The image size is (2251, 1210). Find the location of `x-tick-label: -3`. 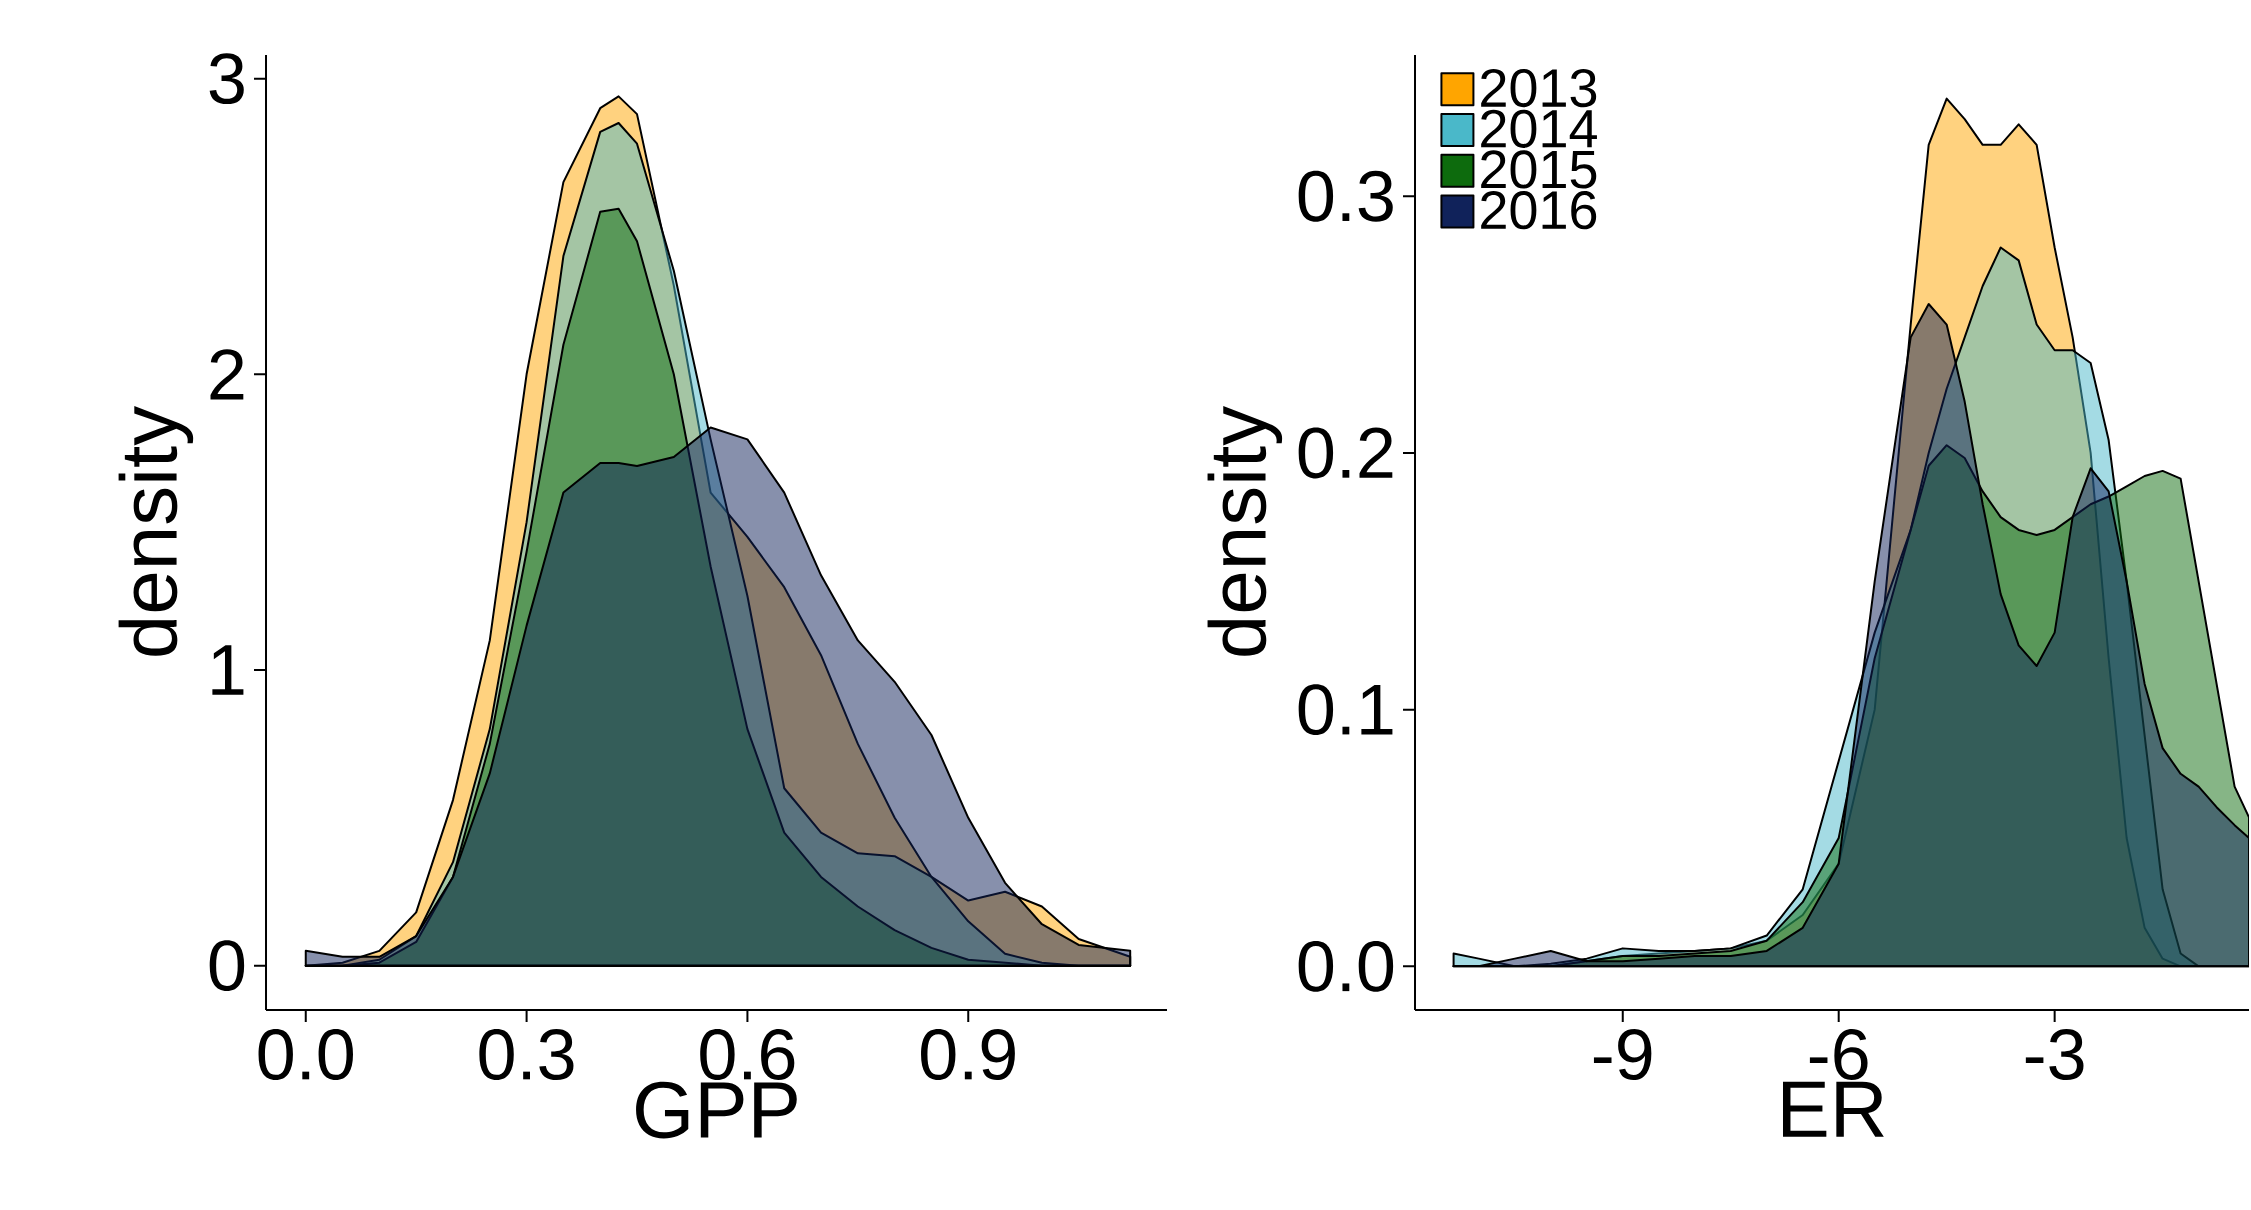

x-tick-label: -3 is located at coordinates (2054, 1055).